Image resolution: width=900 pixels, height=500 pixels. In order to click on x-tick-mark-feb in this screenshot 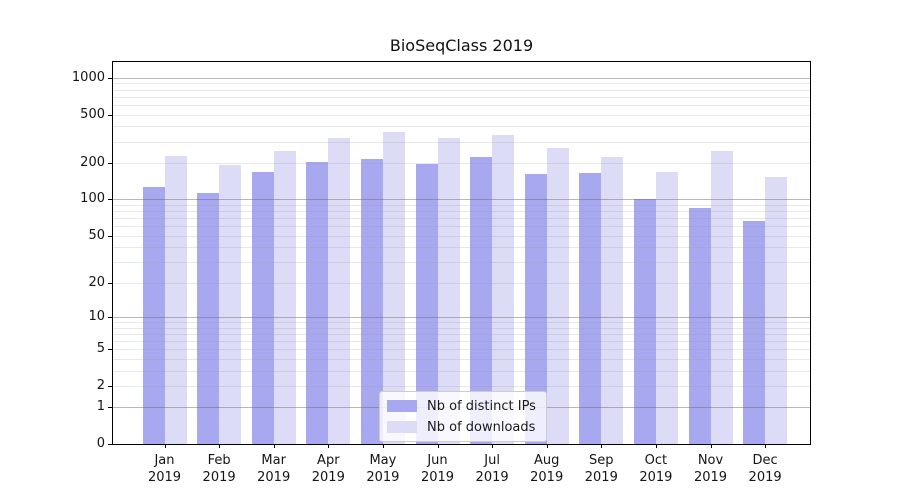, I will do `click(220, 446)`.